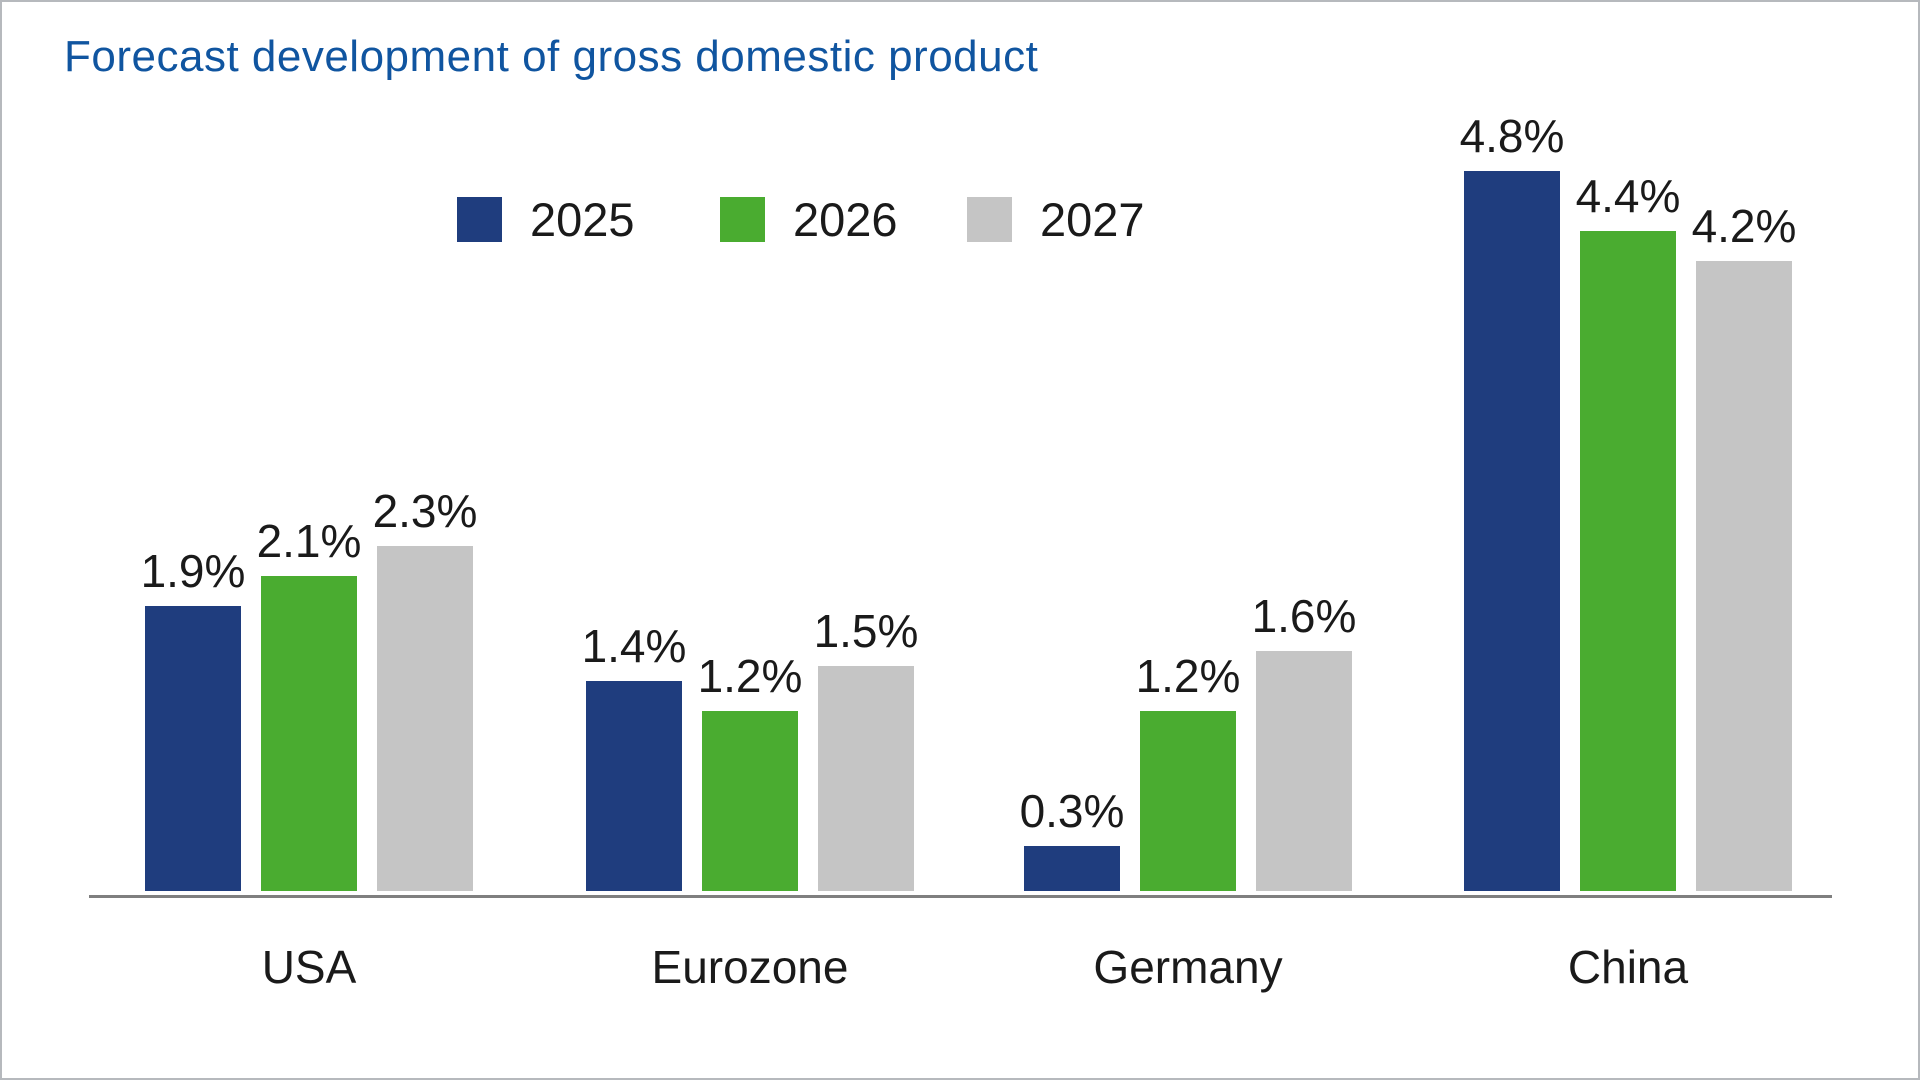 The height and width of the screenshot is (1080, 1920). Describe the element at coordinates (1304, 616) in the screenshot. I see `value-label-germany-2027: 1.6%` at that location.